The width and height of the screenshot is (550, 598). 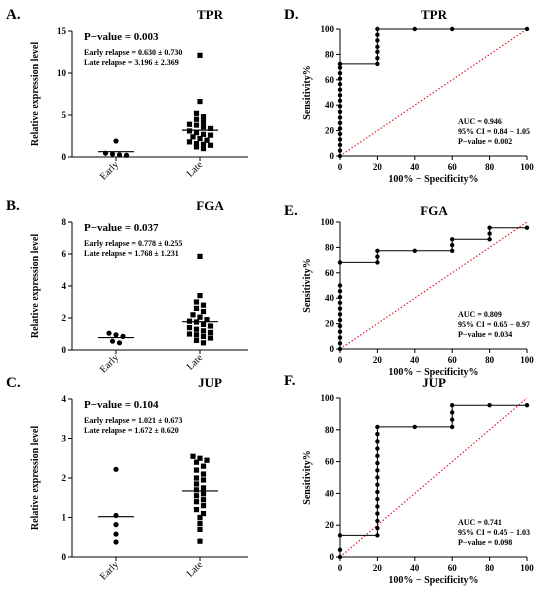 I want to click on y-tick-label: 2, so click(x=64, y=318).